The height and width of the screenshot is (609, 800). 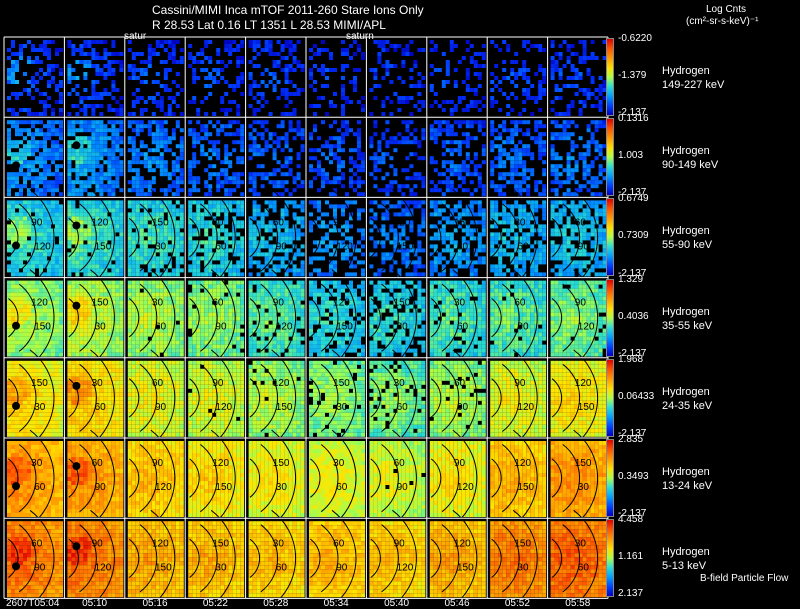 I want to click on colorbar-mid-label: 1.003, so click(x=631, y=156).